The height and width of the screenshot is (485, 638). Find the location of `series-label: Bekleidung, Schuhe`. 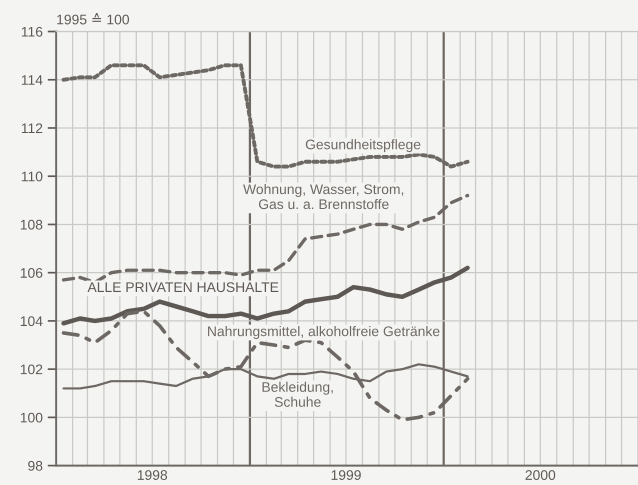

series-label: Bekleidung, Schuhe is located at coordinates (297, 394).